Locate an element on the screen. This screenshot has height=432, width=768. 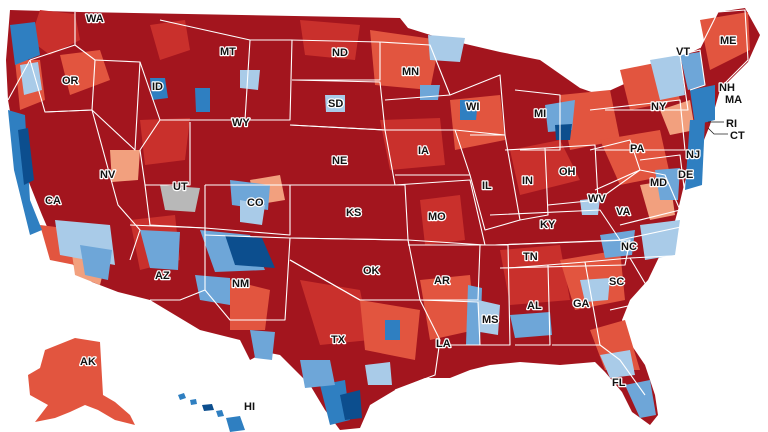
state-label-nd: ND is located at coordinates (340, 53).